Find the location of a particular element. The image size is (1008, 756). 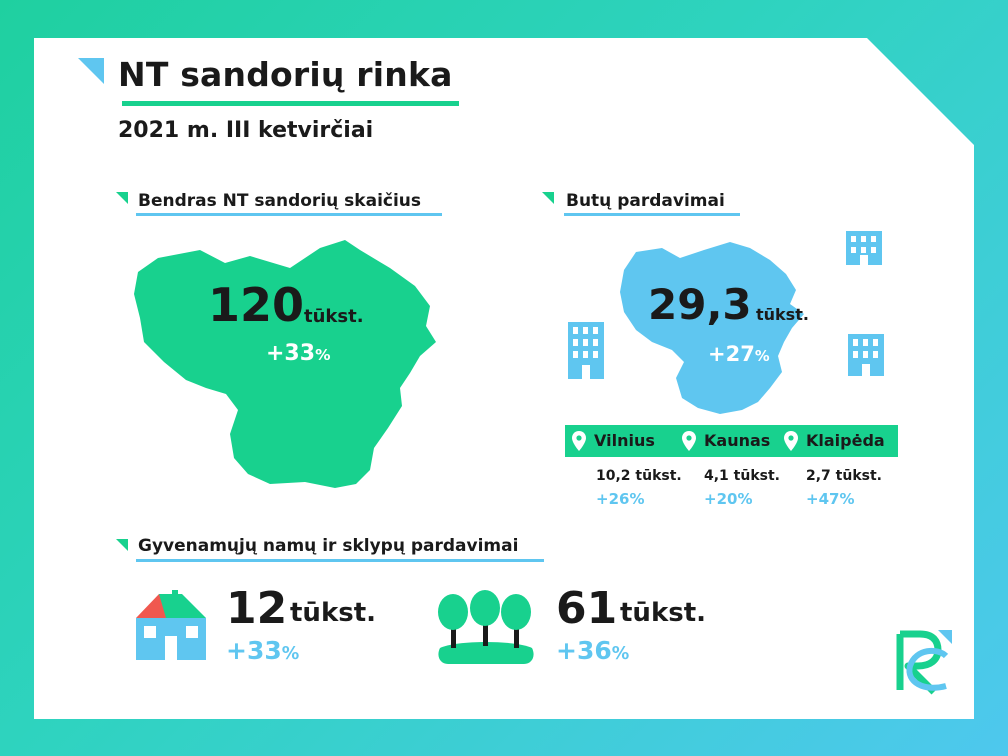

plots-value: 61 is located at coordinates (587, 608).